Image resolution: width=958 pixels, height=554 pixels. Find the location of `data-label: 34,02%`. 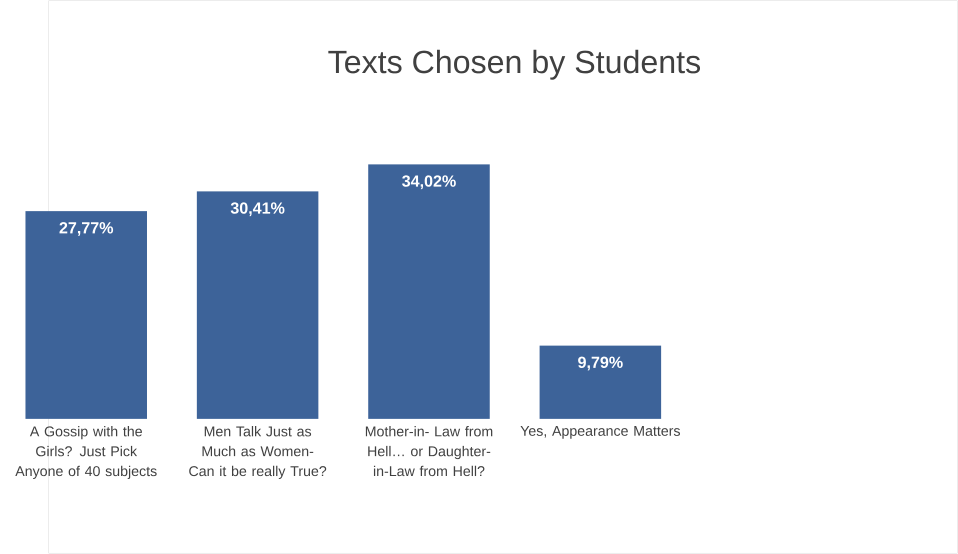

data-label: 34,02% is located at coordinates (429, 182).